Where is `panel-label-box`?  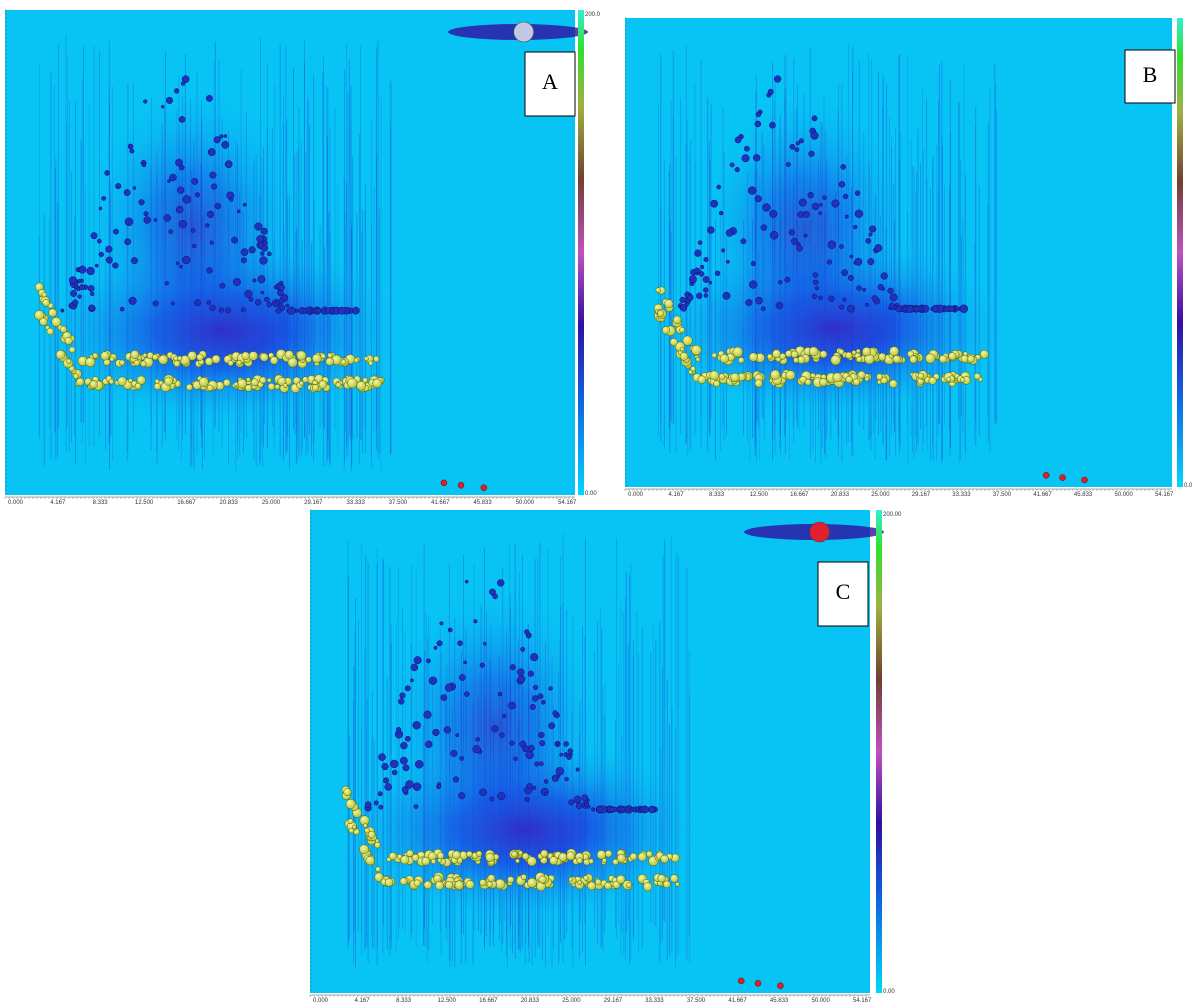
panel-label-box is located at coordinates (550, 84).